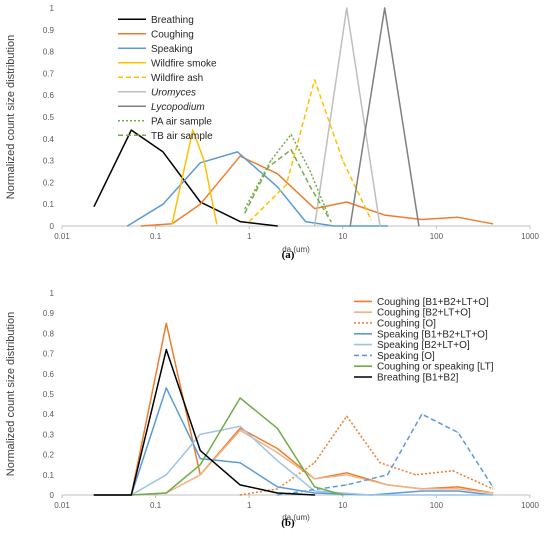 The width and height of the screenshot is (550, 546). What do you see at coordinates (49, 52) in the screenshot?
I see `y-tick-label: 0.8` at bounding box center [49, 52].